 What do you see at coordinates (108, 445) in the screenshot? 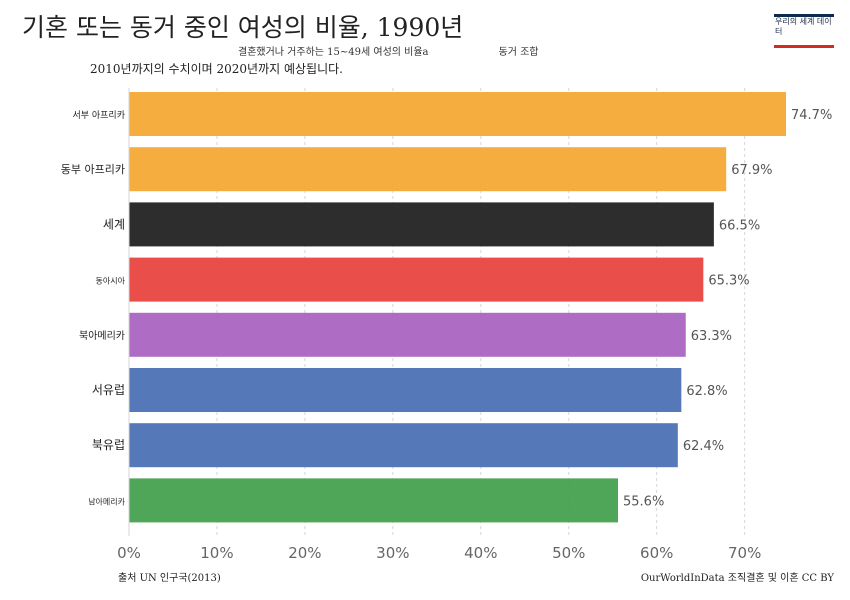
I see `category-label: 북유럽` at bounding box center [108, 445].